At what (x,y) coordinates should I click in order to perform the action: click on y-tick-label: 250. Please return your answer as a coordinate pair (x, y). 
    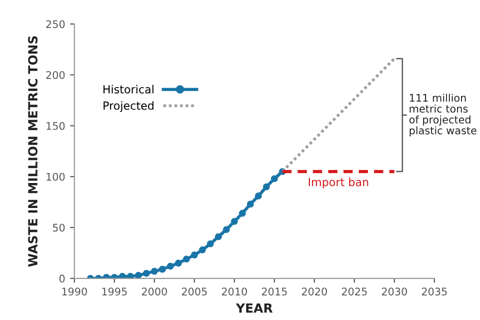
    Looking at the image, I should click on (55, 24).